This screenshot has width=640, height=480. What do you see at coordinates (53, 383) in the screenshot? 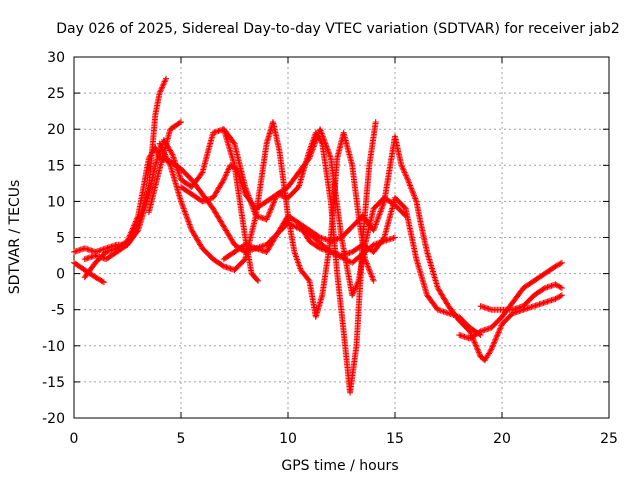
I see `y-tick-label: -15` at bounding box center [53, 383].